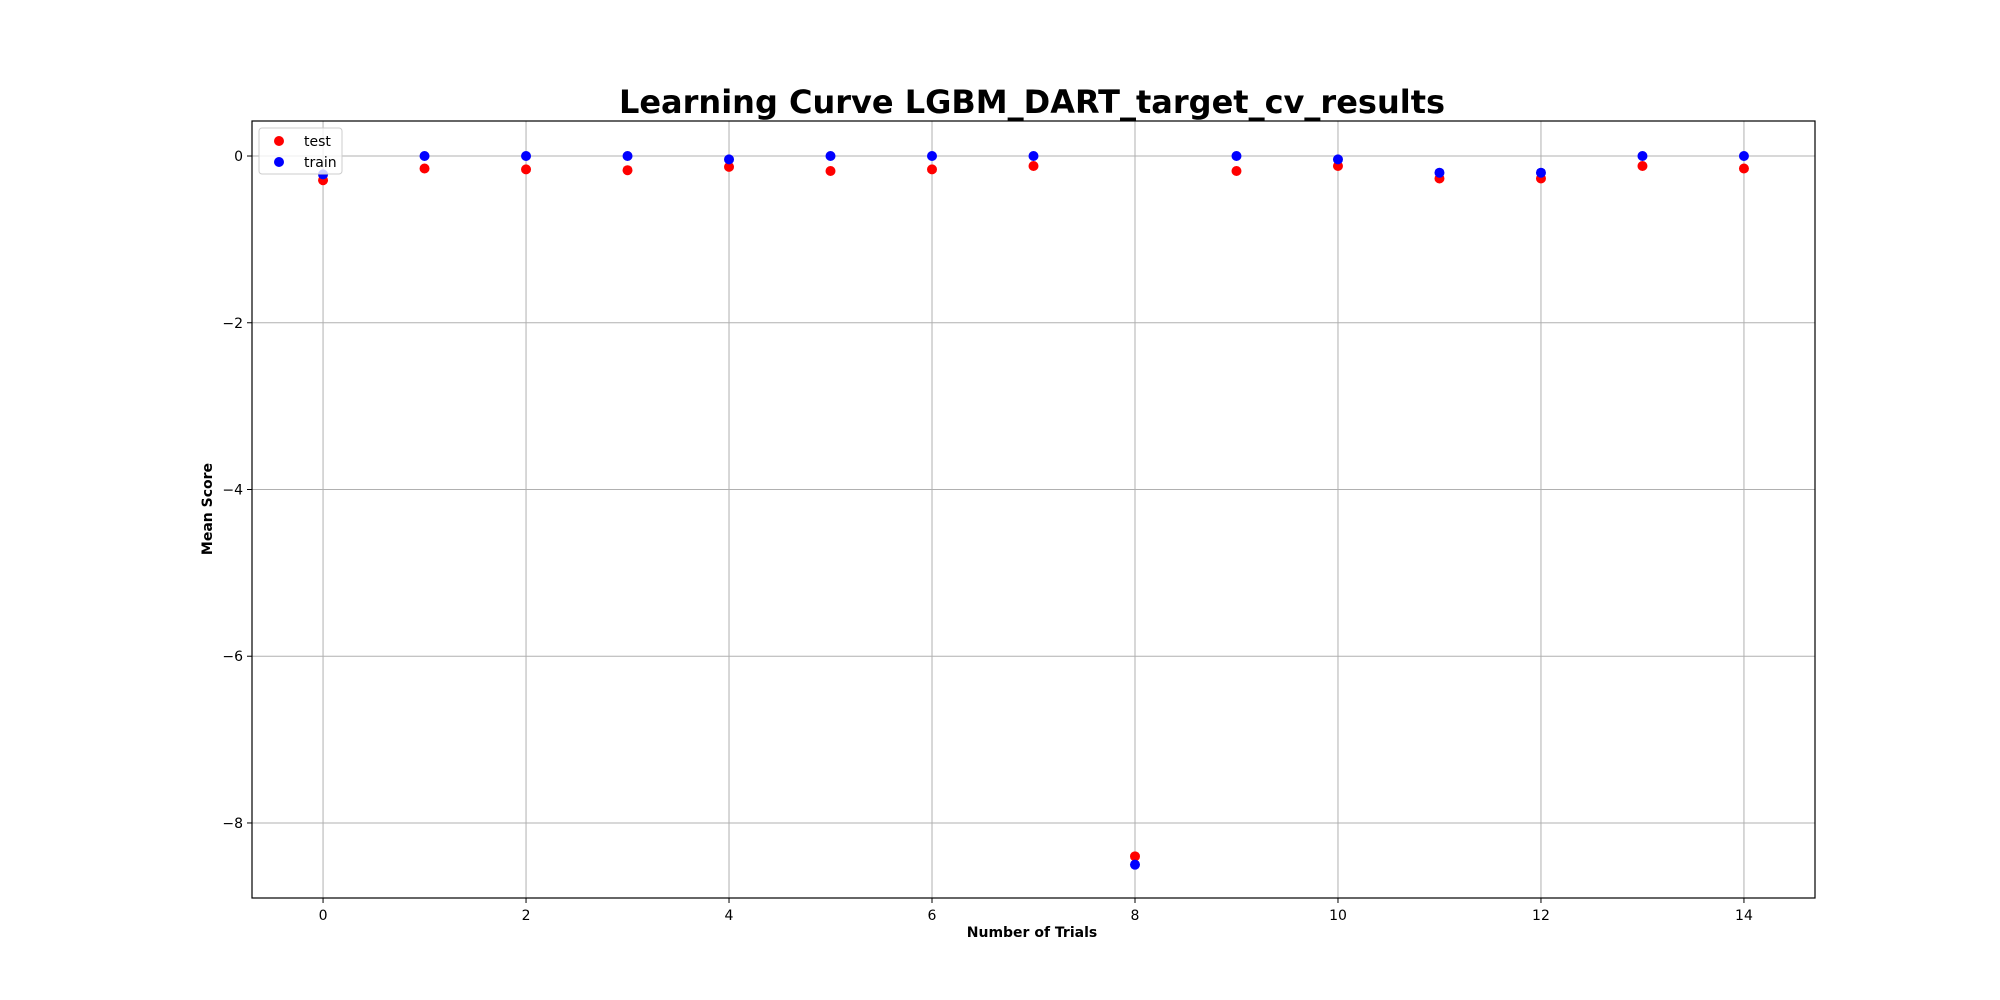  I want to click on x-axis-title: Number of Trials, so click(1032, 933).